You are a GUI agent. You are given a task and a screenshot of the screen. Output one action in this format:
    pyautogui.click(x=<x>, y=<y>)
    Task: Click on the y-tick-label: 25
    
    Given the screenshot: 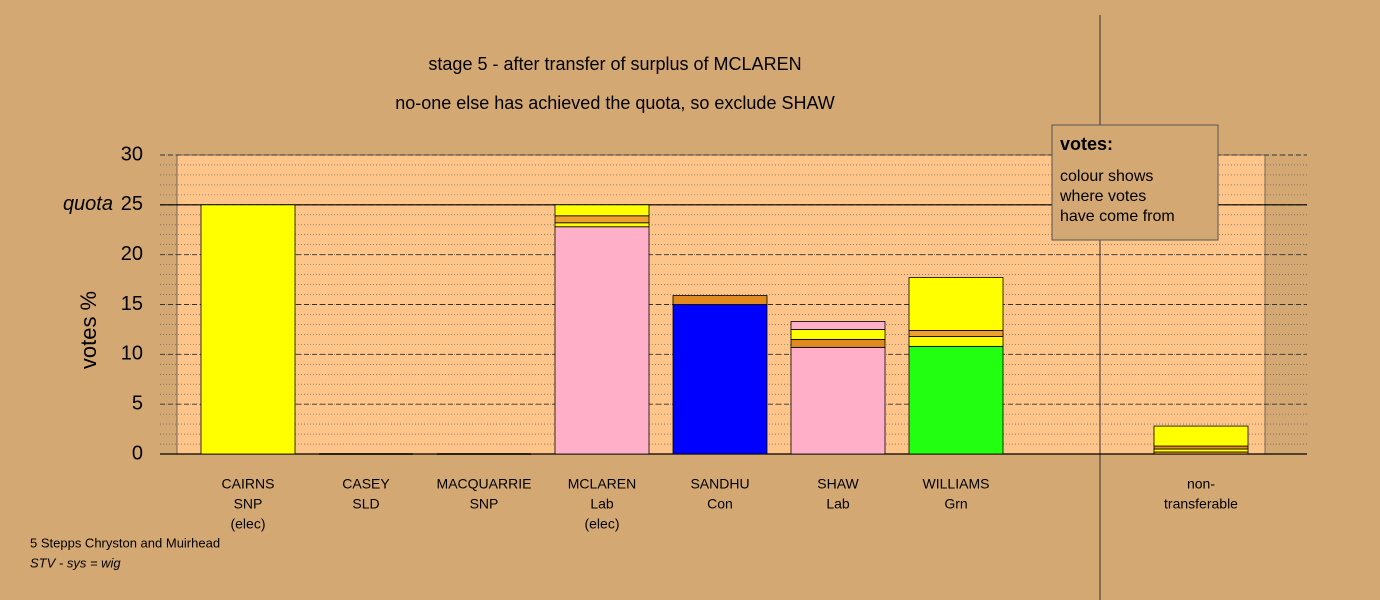 What is the action you would take?
    pyautogui.click(x=132, y=204)
    